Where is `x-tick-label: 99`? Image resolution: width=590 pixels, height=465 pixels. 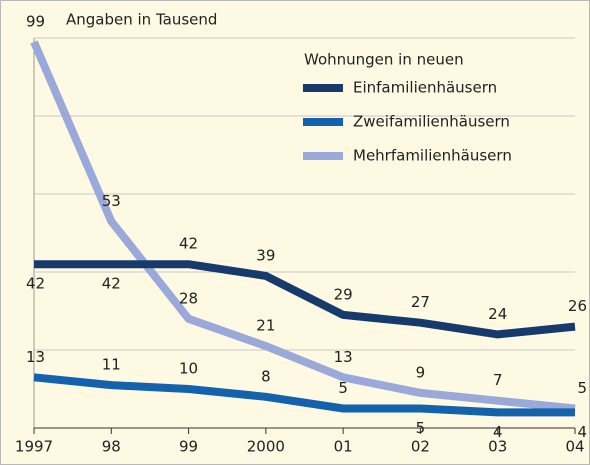
x-tick-label: 99 is located at coordinates (188, 447).